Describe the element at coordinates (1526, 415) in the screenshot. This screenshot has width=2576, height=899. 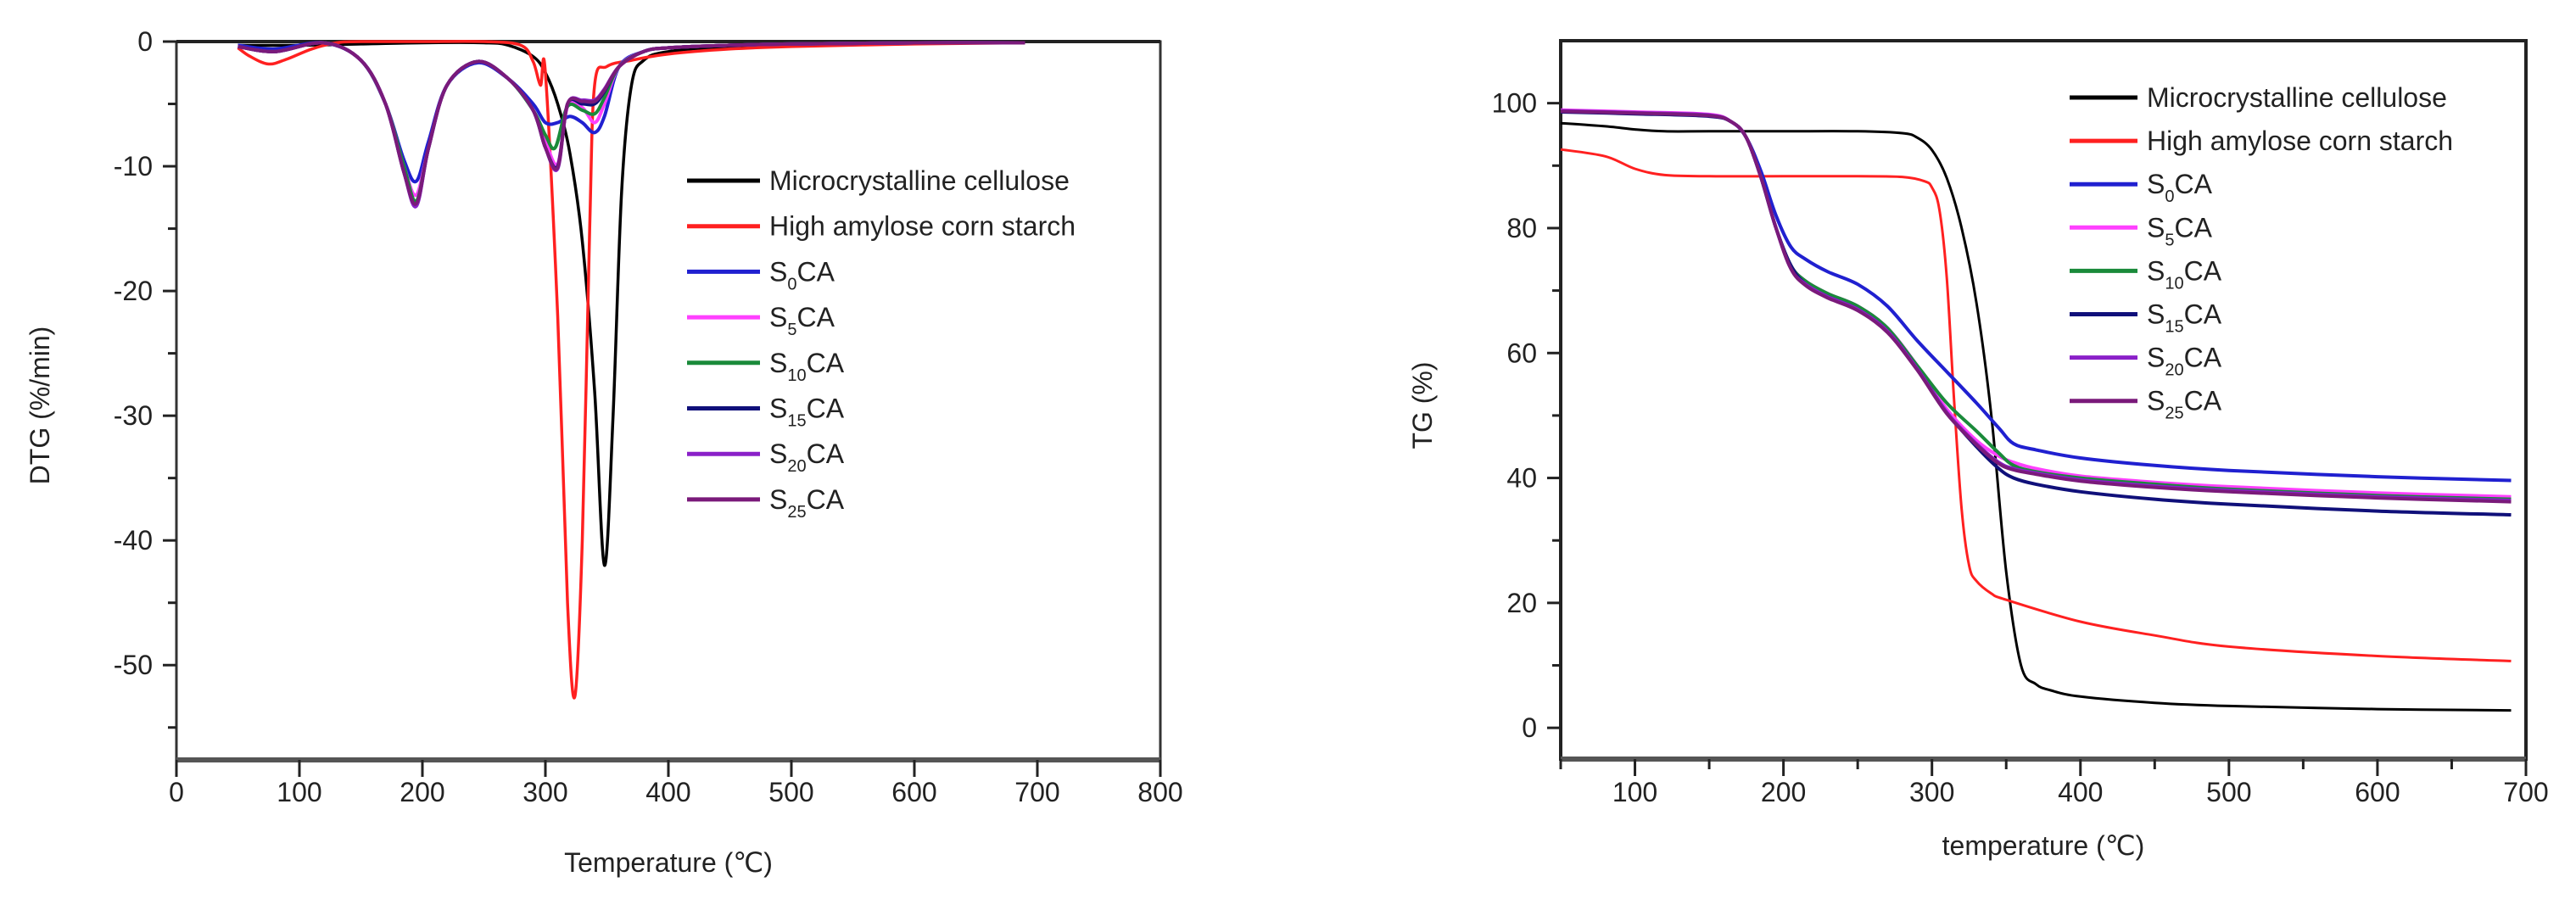
I see `tg-y-axis: 0 20 40 60 80 100` at that location.